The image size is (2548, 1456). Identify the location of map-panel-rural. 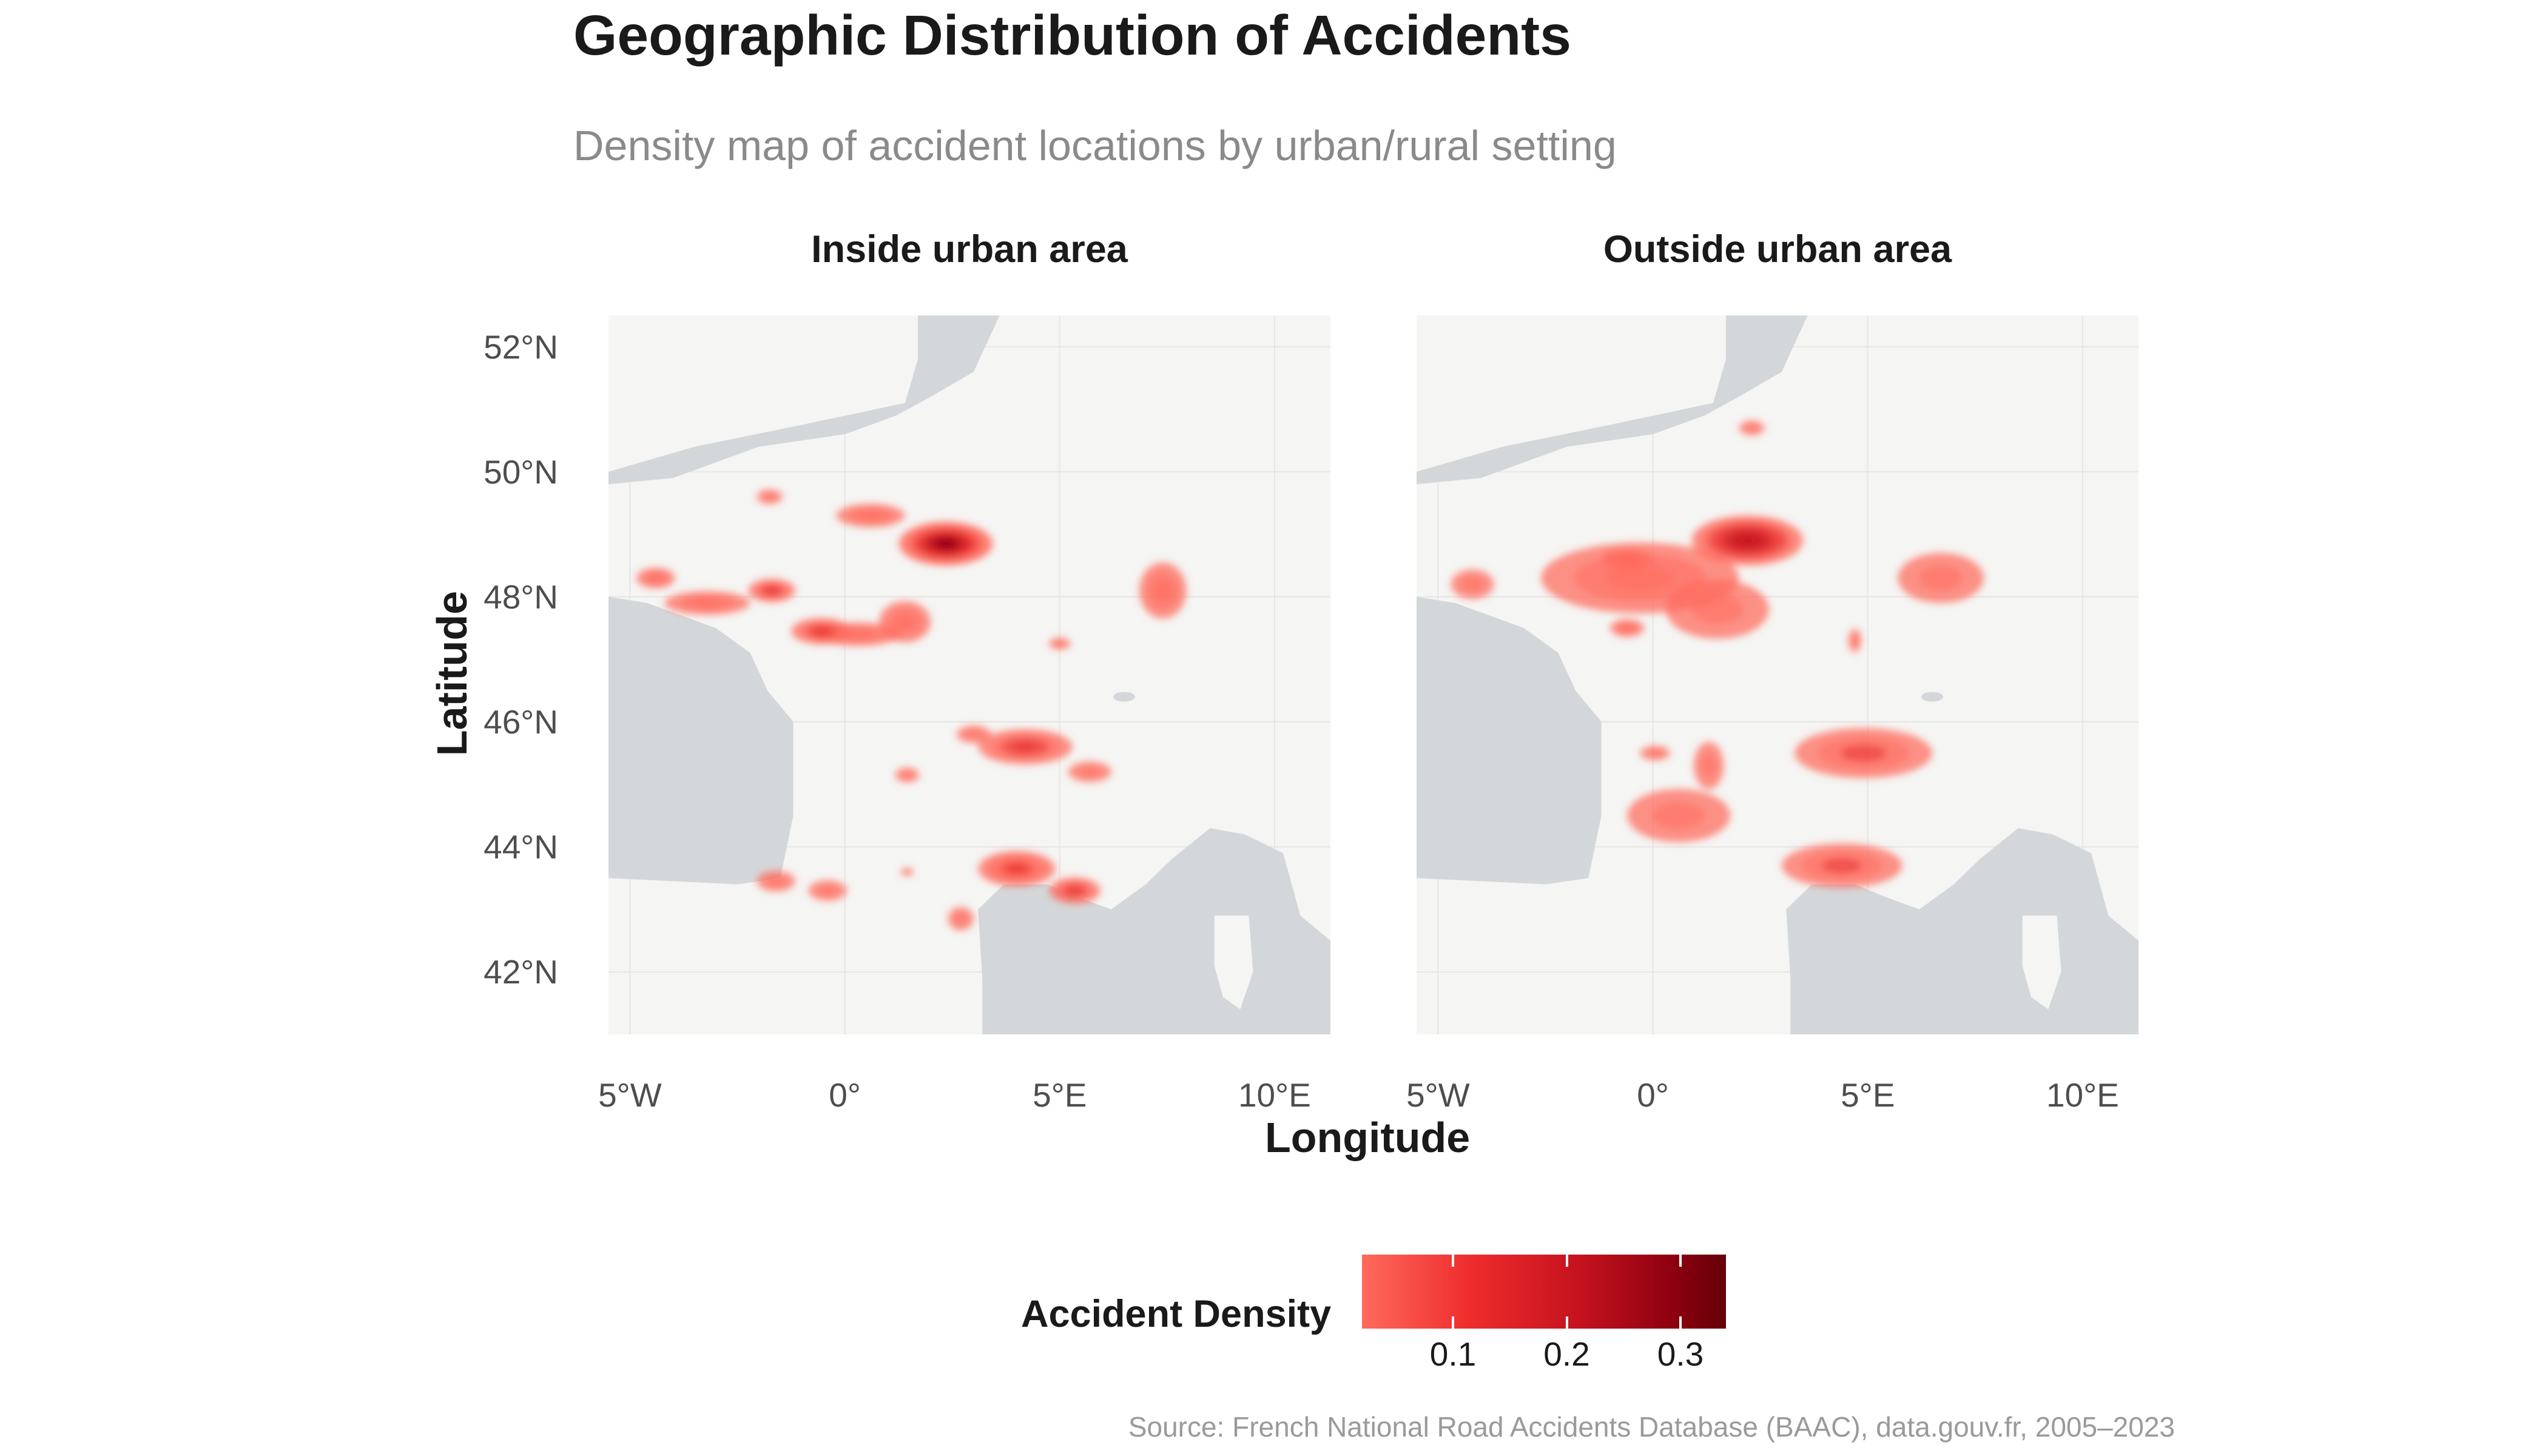
(1777, 674).